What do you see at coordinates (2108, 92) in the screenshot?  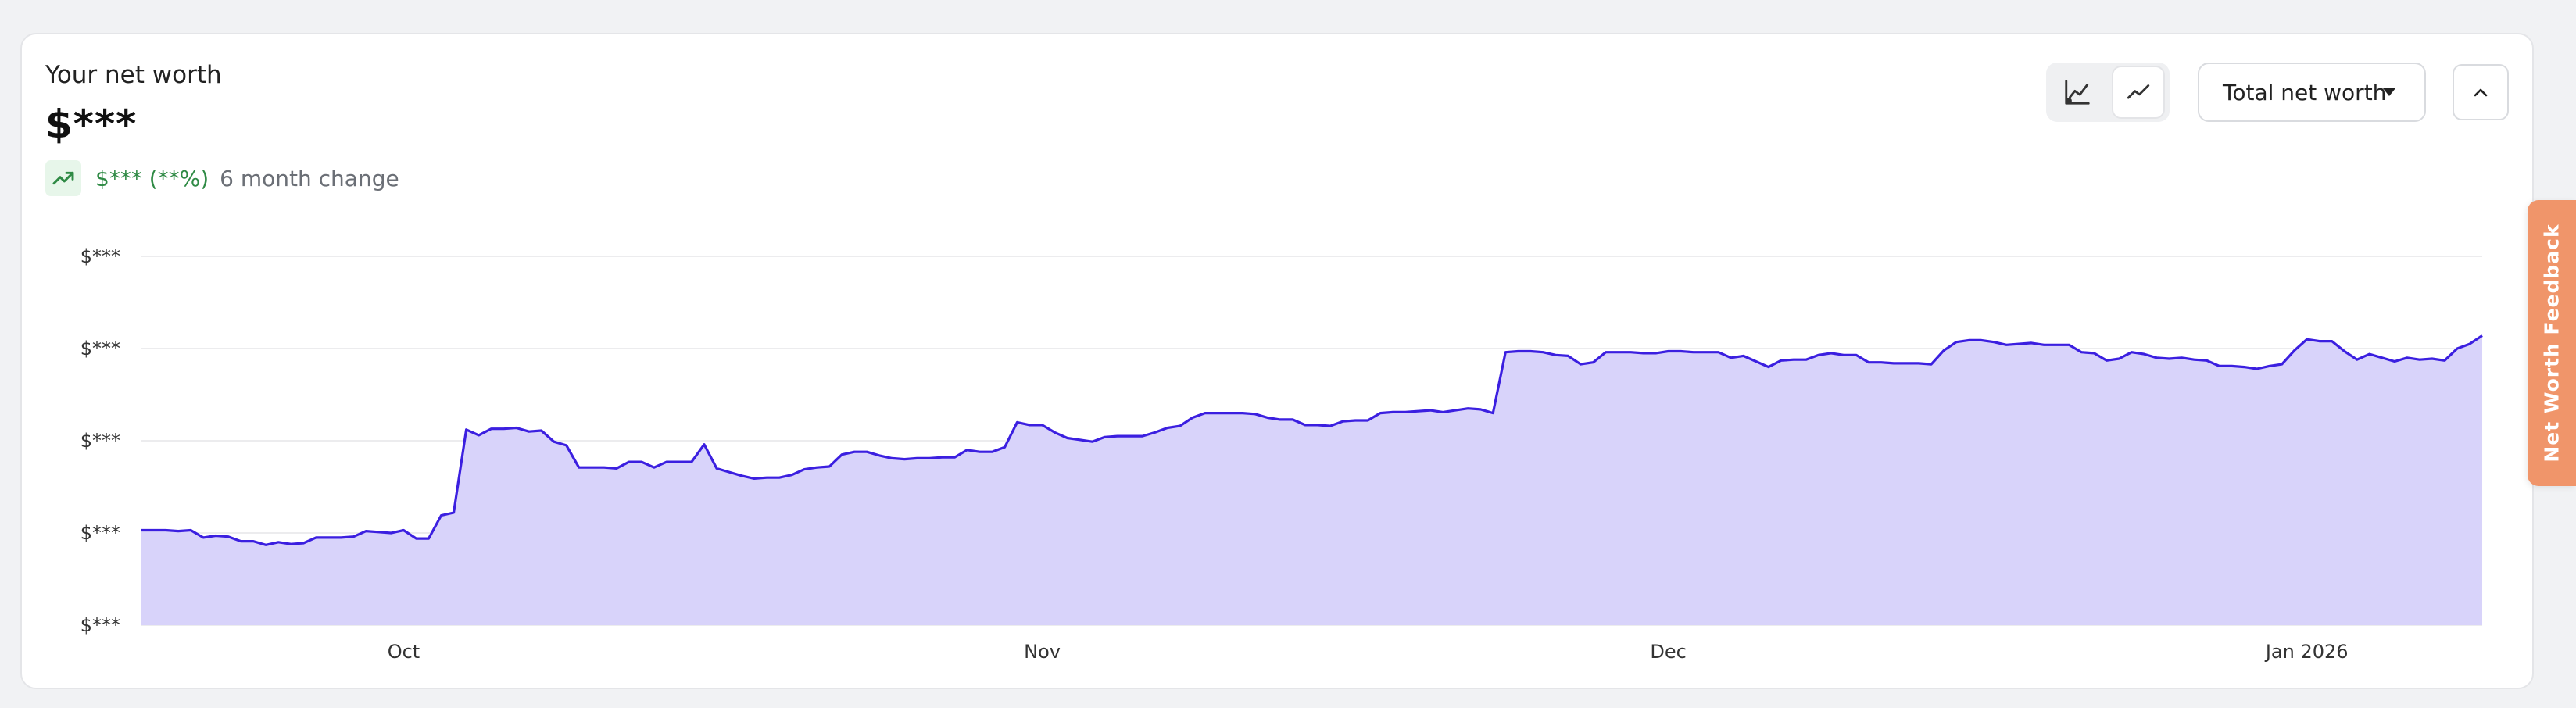 I see `chart-type-toggle` at bounding box center [2108, 92].